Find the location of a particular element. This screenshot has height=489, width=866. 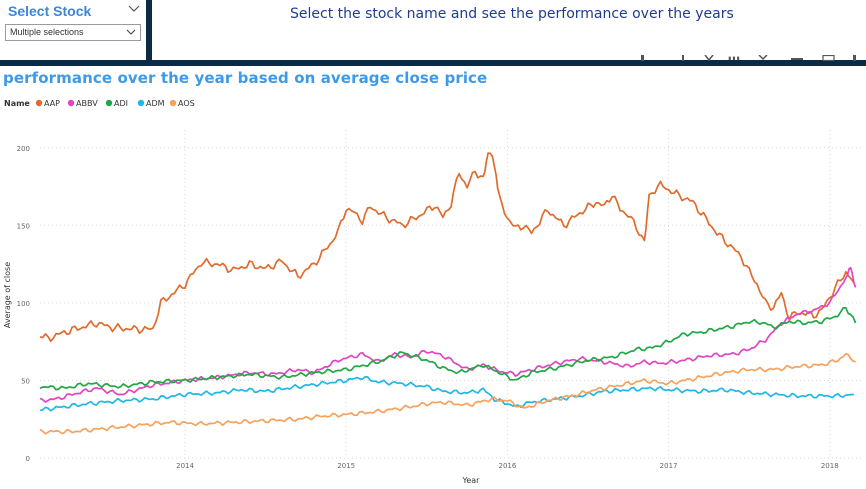

legend-marker-aos is located at coordinates (173, 103).